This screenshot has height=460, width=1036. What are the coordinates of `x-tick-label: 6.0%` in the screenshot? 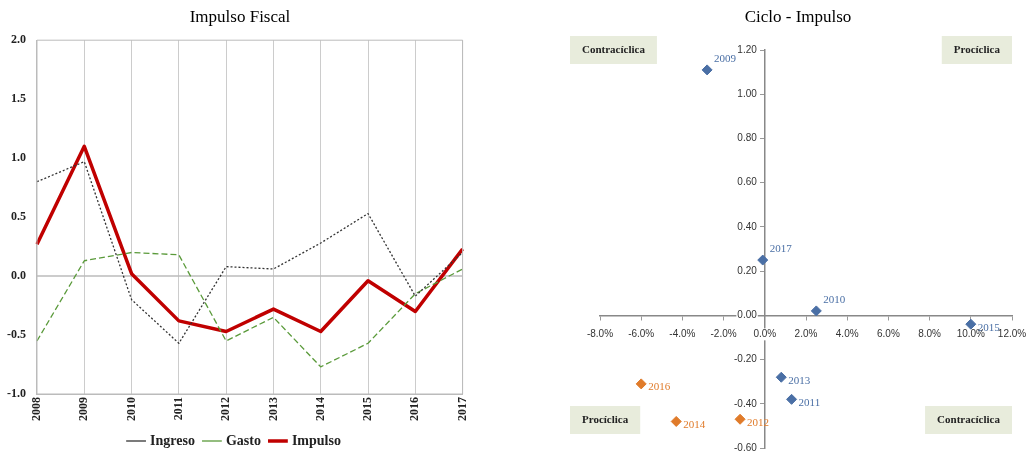 It's located at (888, 334).